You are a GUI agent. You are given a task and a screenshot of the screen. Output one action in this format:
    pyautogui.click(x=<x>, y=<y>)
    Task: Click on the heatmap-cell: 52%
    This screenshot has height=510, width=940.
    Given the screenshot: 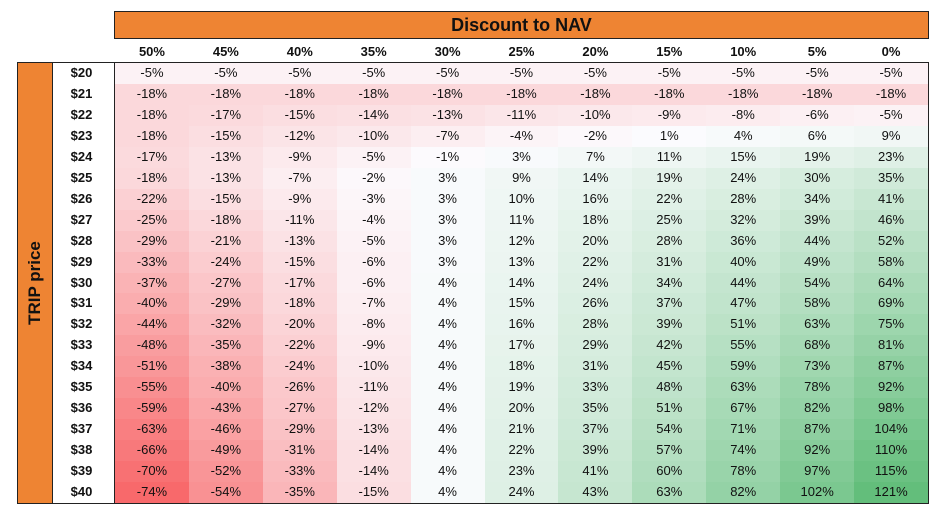 What is the action you would take?
    pyautogui.click(x=891, y=241)
    